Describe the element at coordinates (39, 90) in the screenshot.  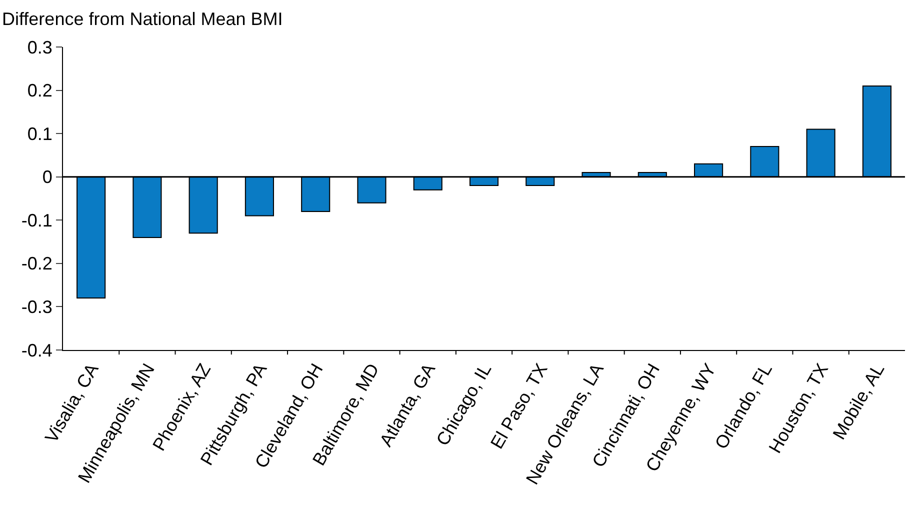
I see `y-tick-label: 0.2` at that location.